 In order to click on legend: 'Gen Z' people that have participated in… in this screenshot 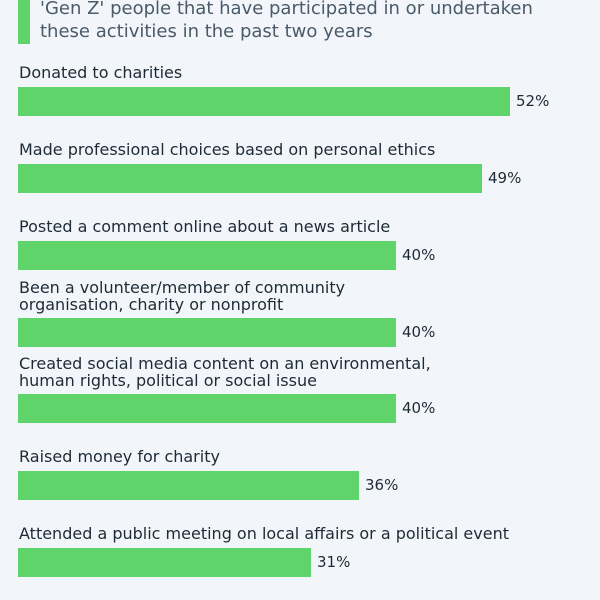, I will do `click(303, 23)`.